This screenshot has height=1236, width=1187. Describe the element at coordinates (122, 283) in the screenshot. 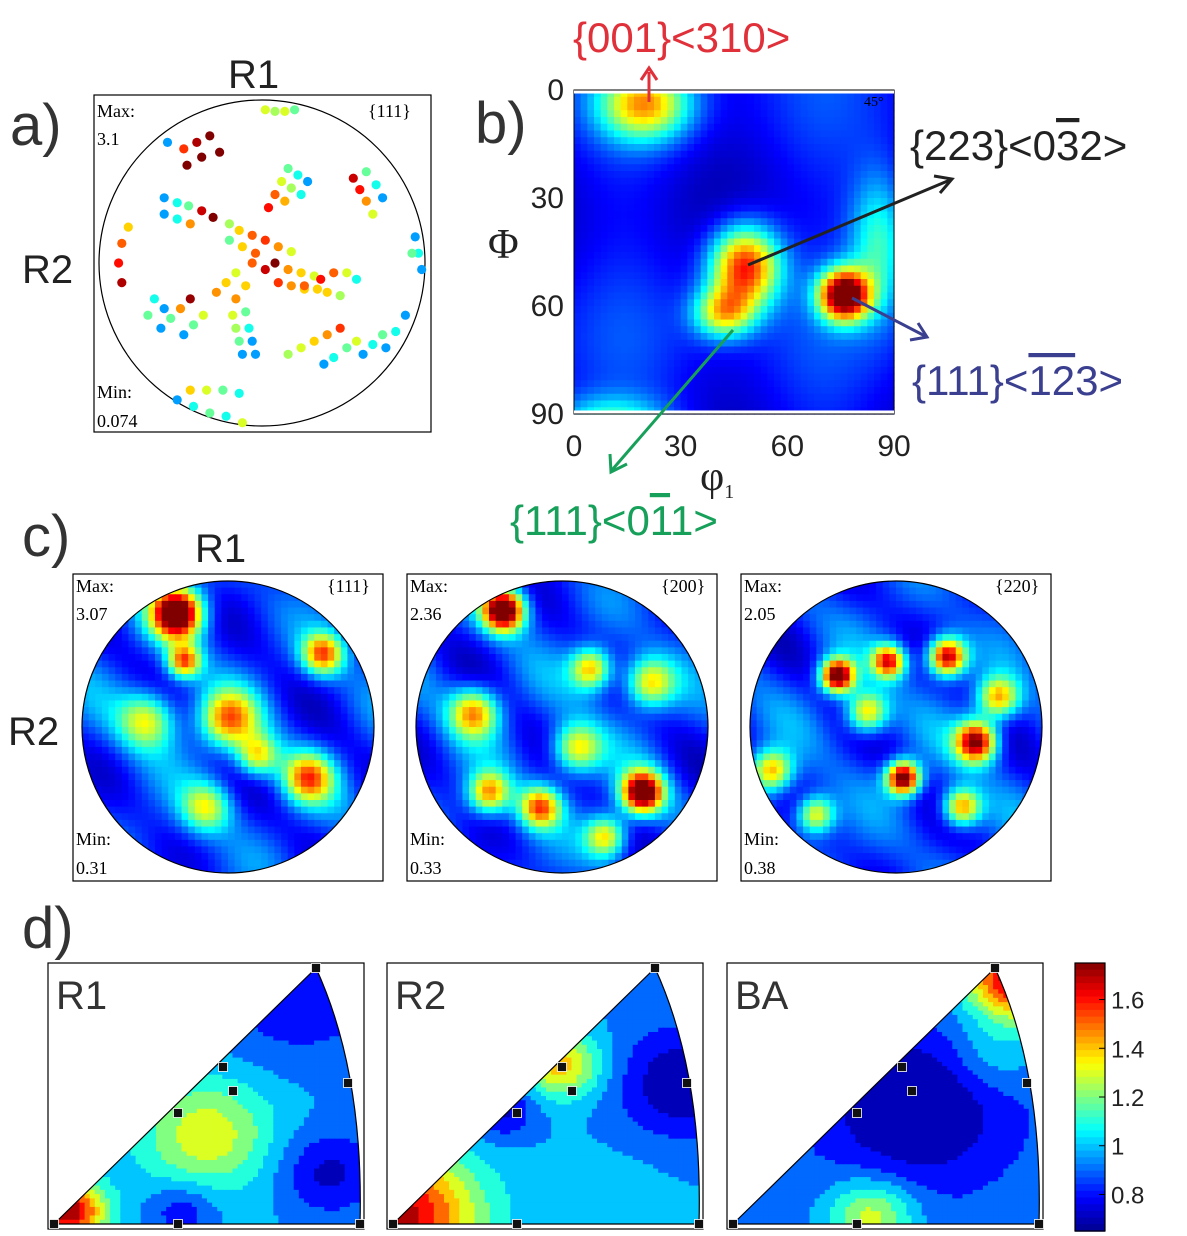

I see `a-pole-point` at that location.